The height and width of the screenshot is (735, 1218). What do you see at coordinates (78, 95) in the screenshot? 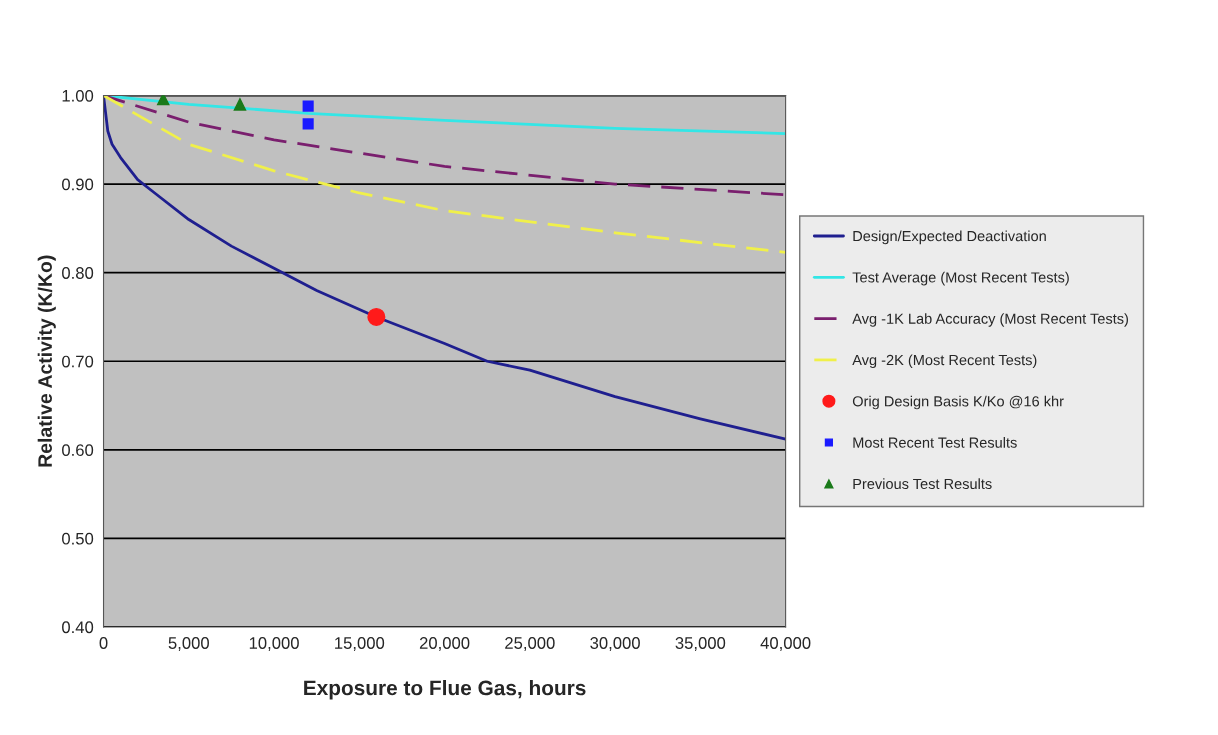
I see `y-tick-label: 1.00` at bounding box center [78, 95].